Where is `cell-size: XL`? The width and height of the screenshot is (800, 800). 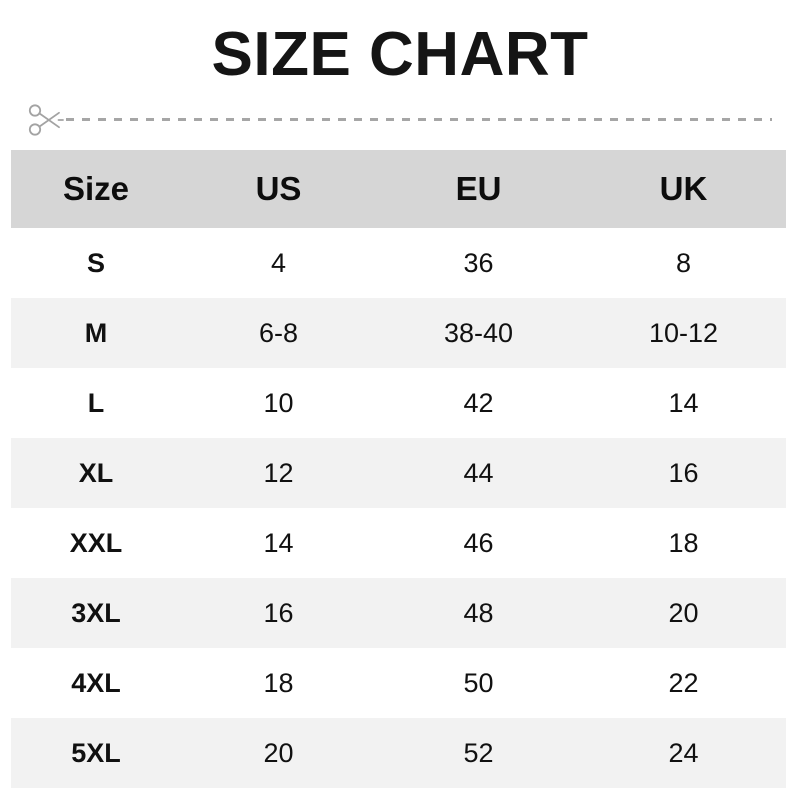
cell-size: XL is located at coordinates (96, 473).